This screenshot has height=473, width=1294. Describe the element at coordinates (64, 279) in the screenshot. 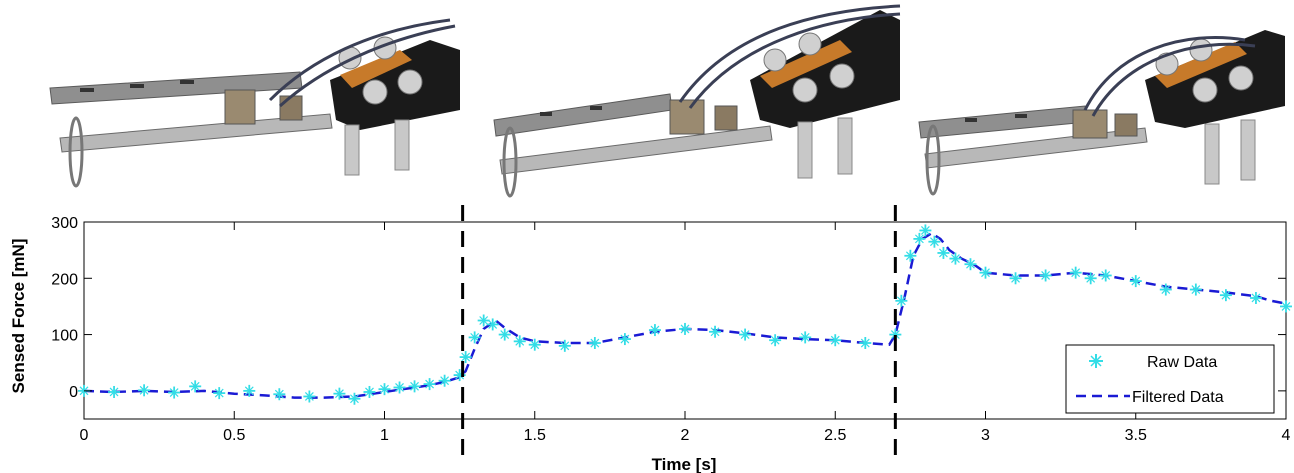

I see `y-tick-label: 200` at that location.